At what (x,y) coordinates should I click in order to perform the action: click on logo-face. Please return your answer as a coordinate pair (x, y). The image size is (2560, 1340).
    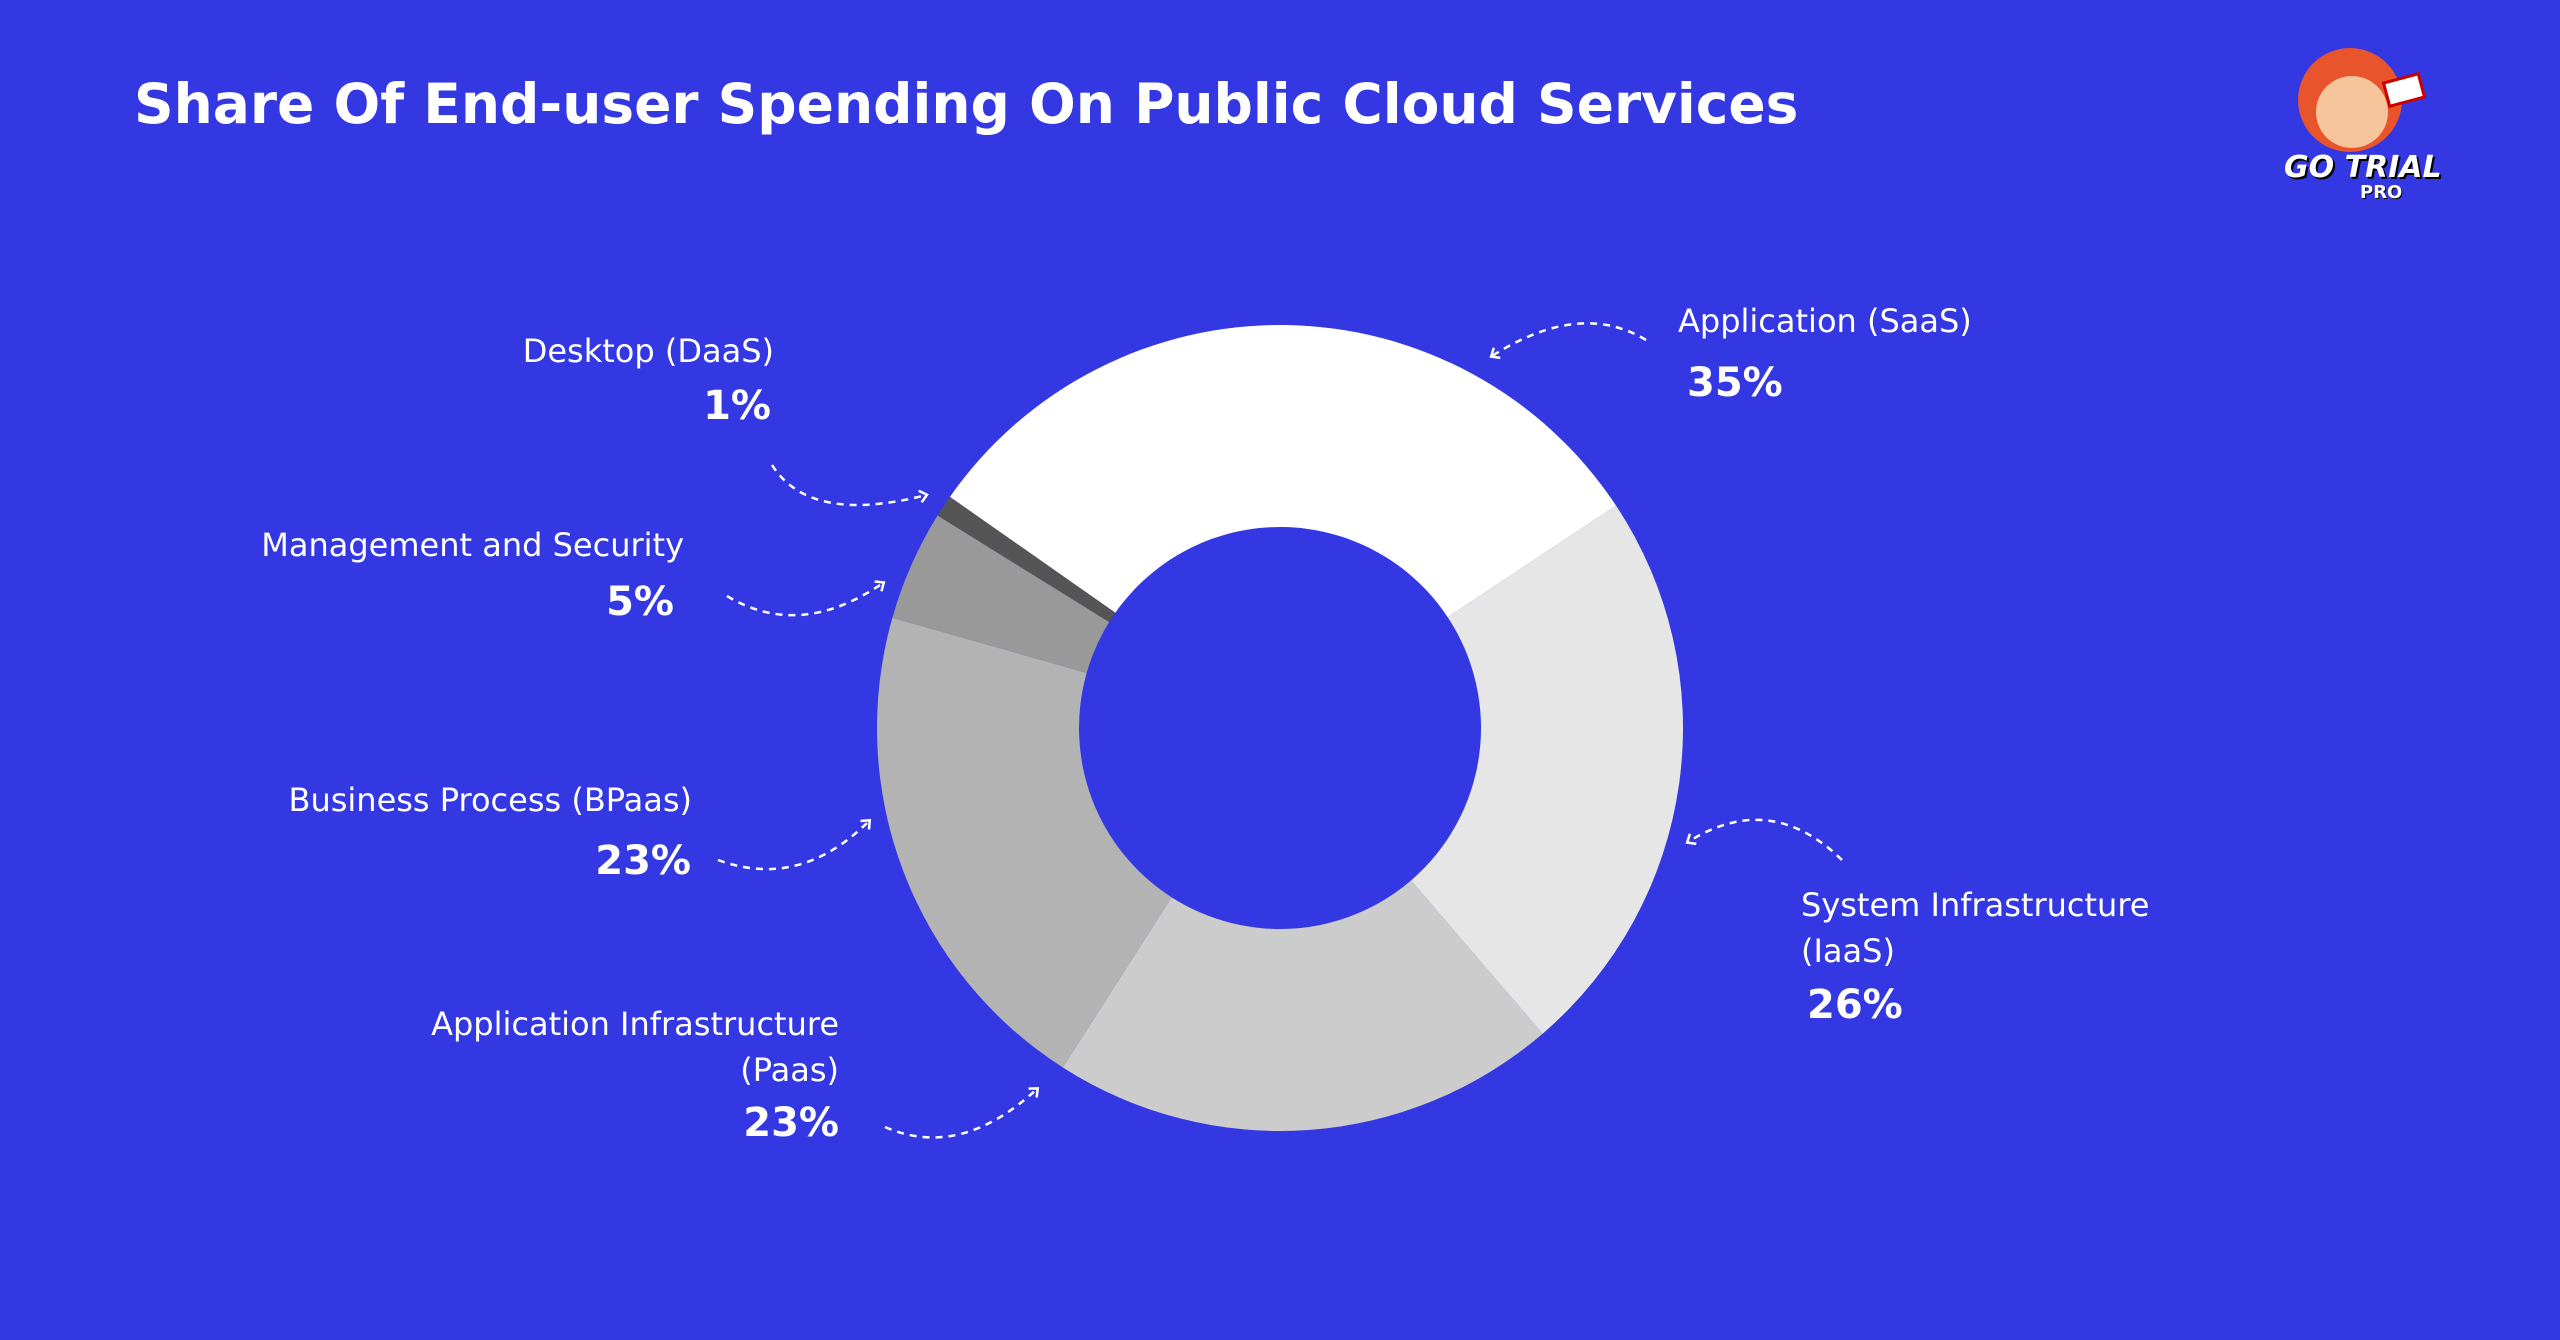
    Looking at the image, I should click on (2352, 112).